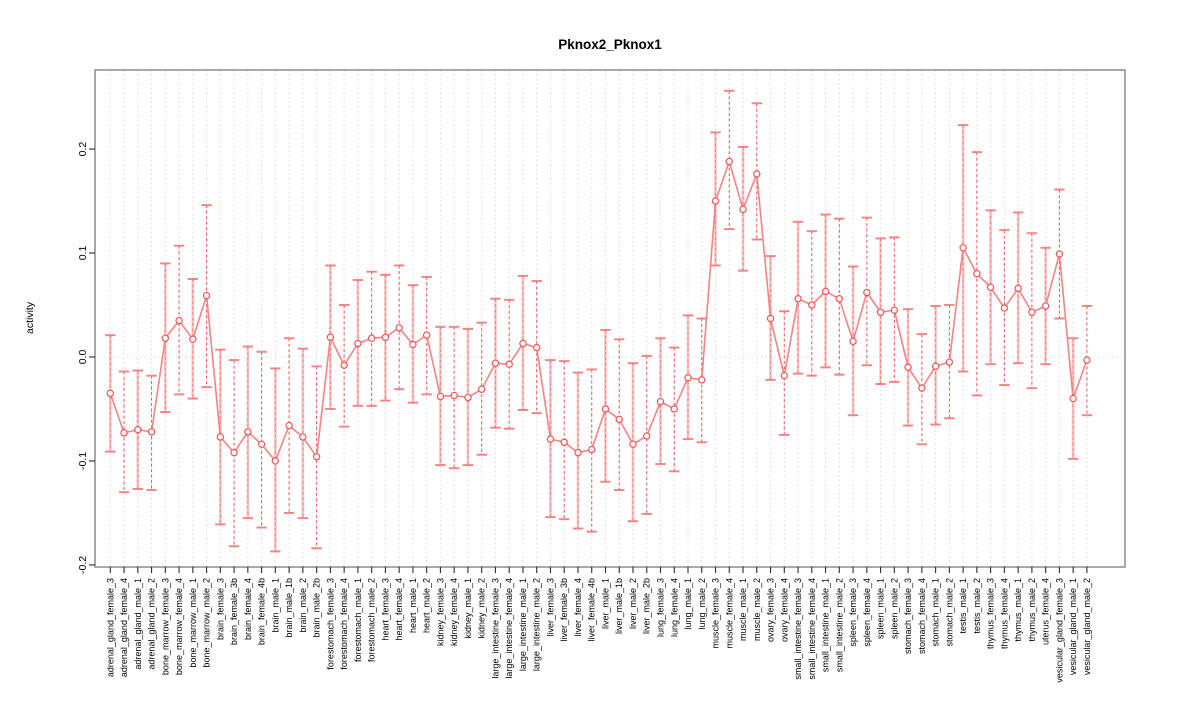 Image resolution: width=1200 pixels, height=720 pixels. Describe the element at coordinates (83, 461) in the screenshot. I see `y-tick-label: -0.1` at that location.